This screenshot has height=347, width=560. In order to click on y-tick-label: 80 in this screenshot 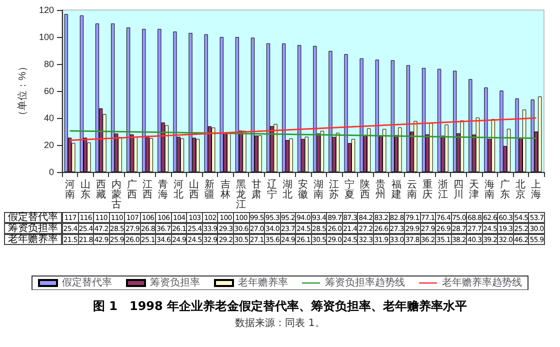, I will do `click(49, 64)`.